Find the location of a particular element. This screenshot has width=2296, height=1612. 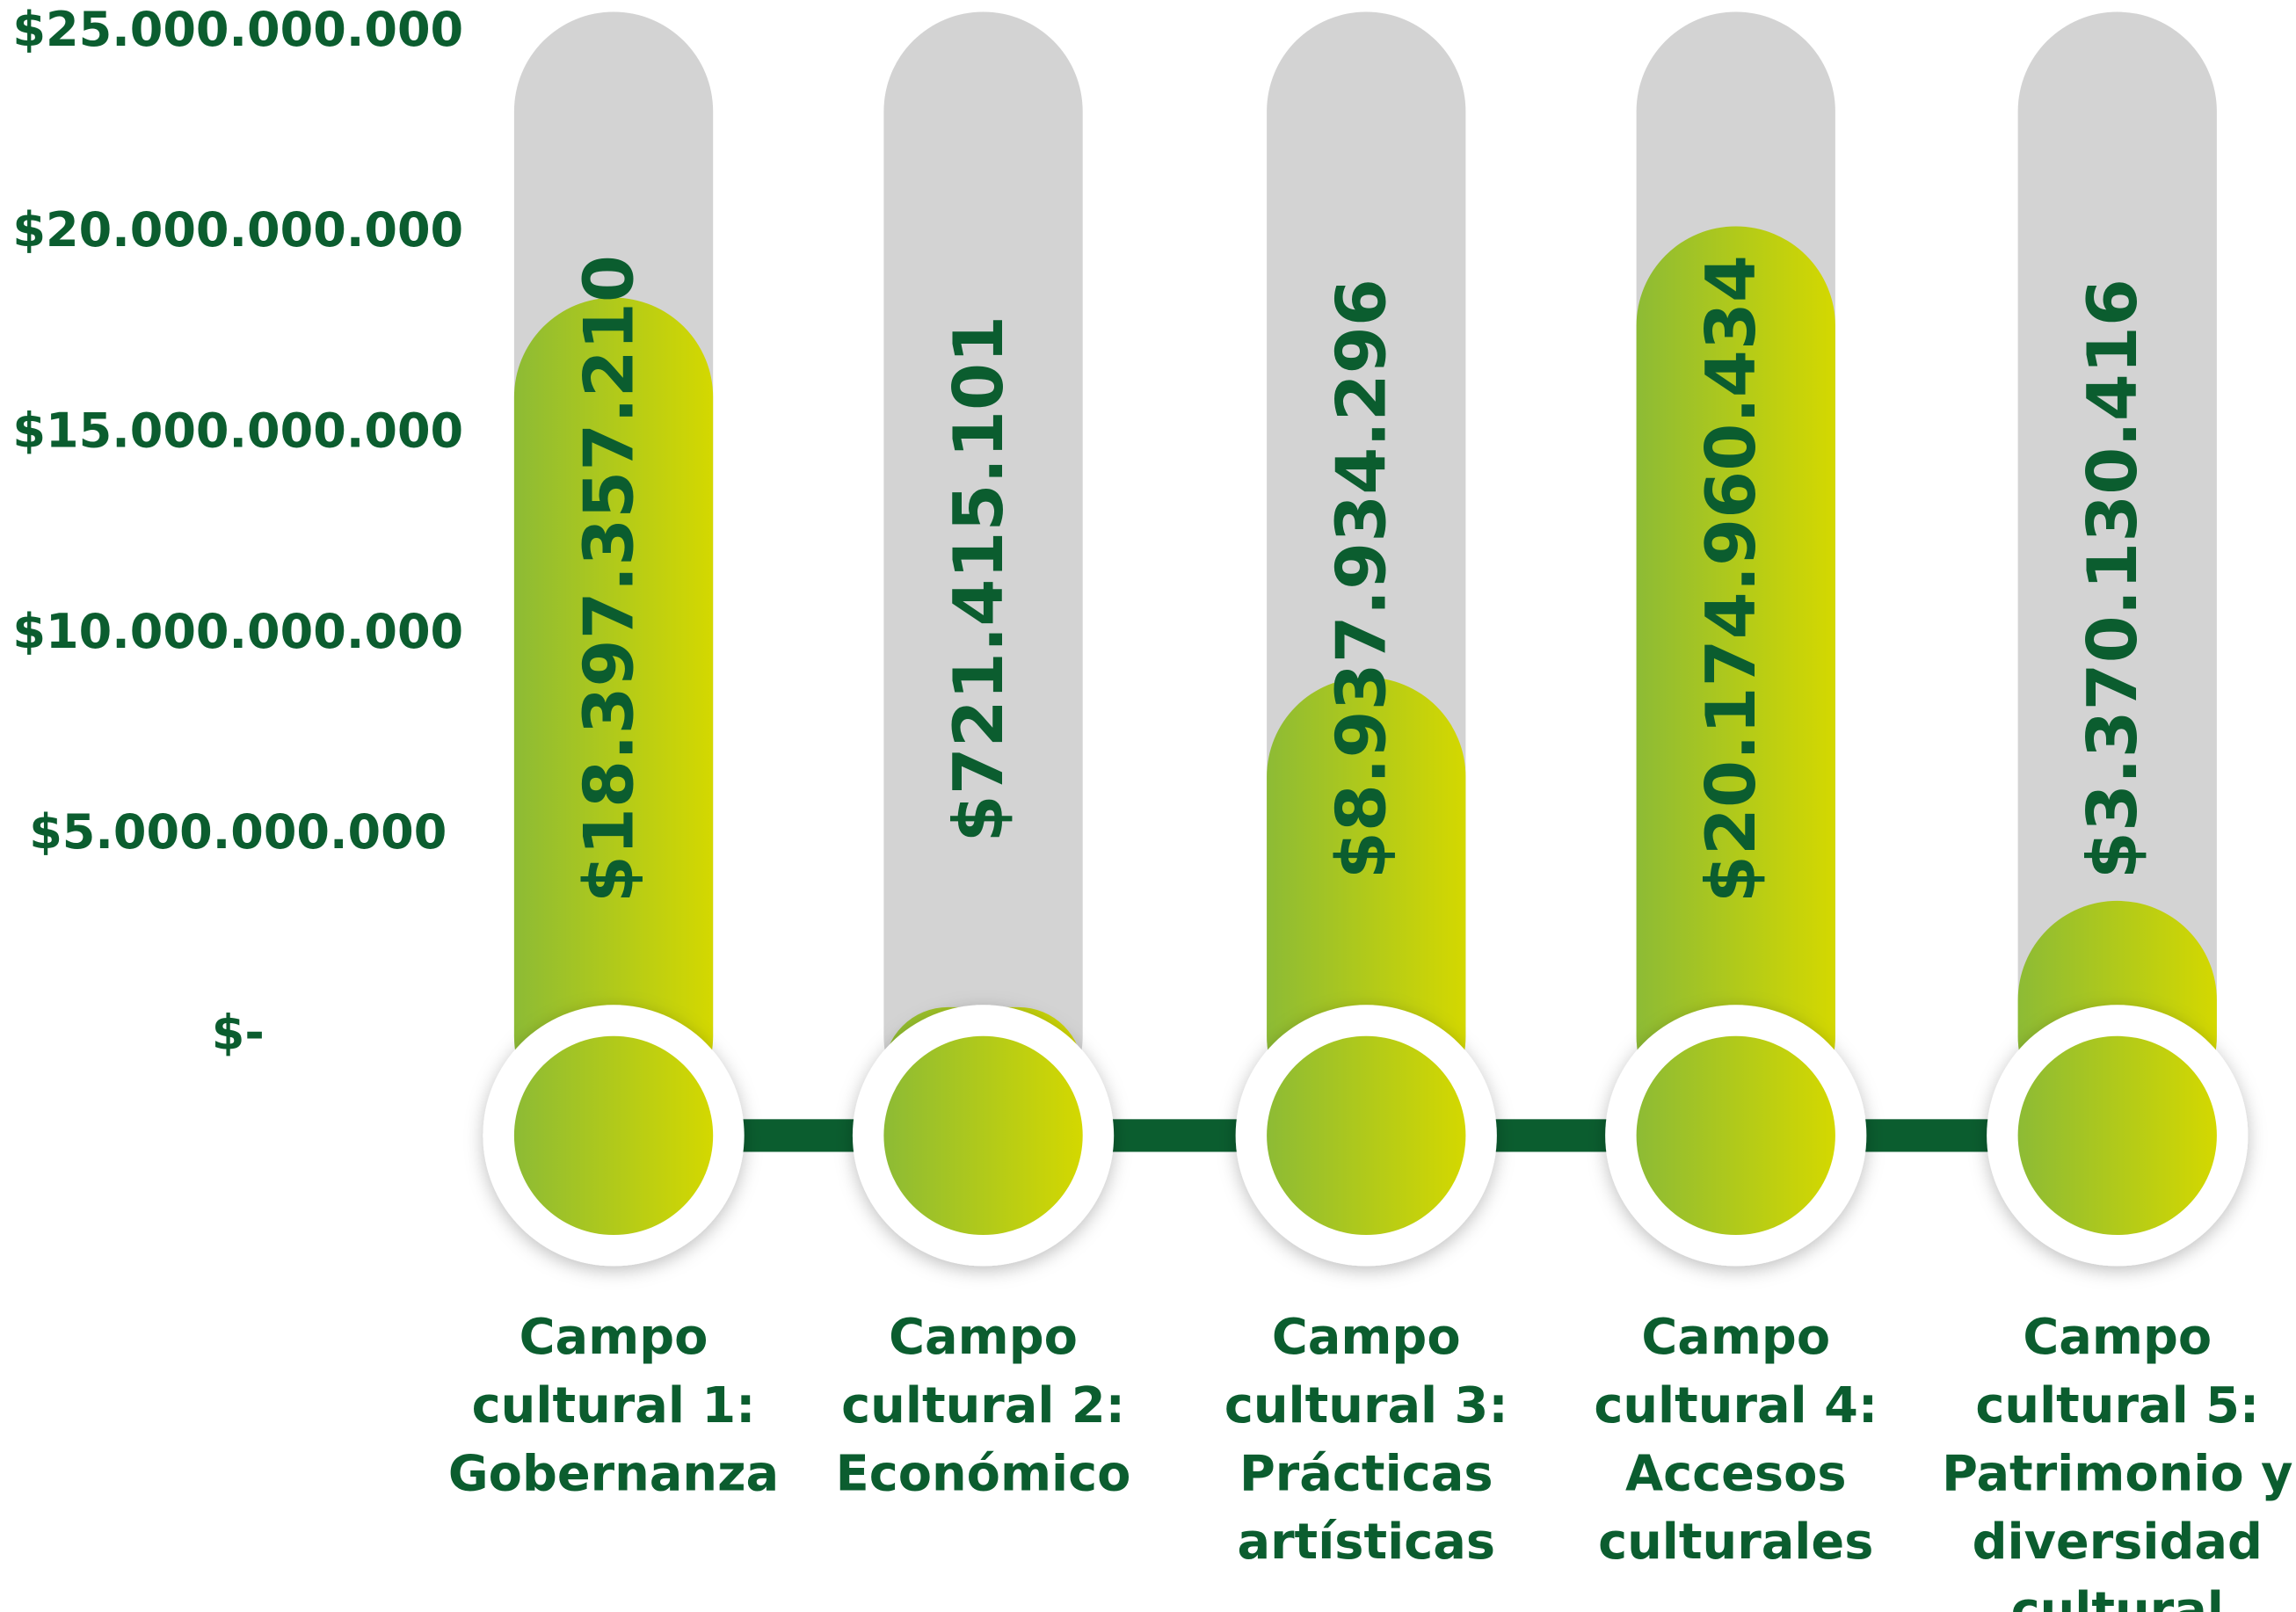

category-label-box: Campo cultural 2: Económico is located at coordinates (983, 1405).